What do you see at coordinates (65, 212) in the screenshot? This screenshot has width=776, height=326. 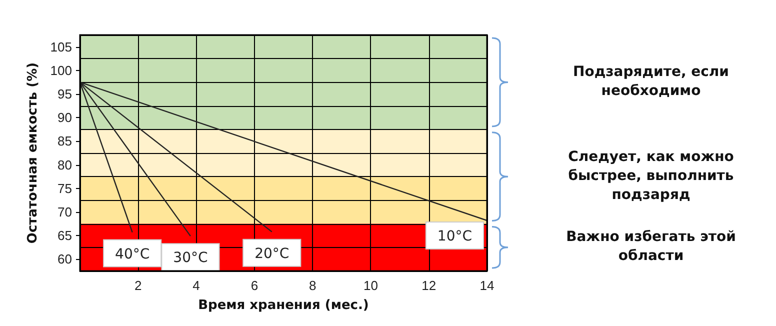 I see `y-tick-label: 70` at bounding box center [65, 212].